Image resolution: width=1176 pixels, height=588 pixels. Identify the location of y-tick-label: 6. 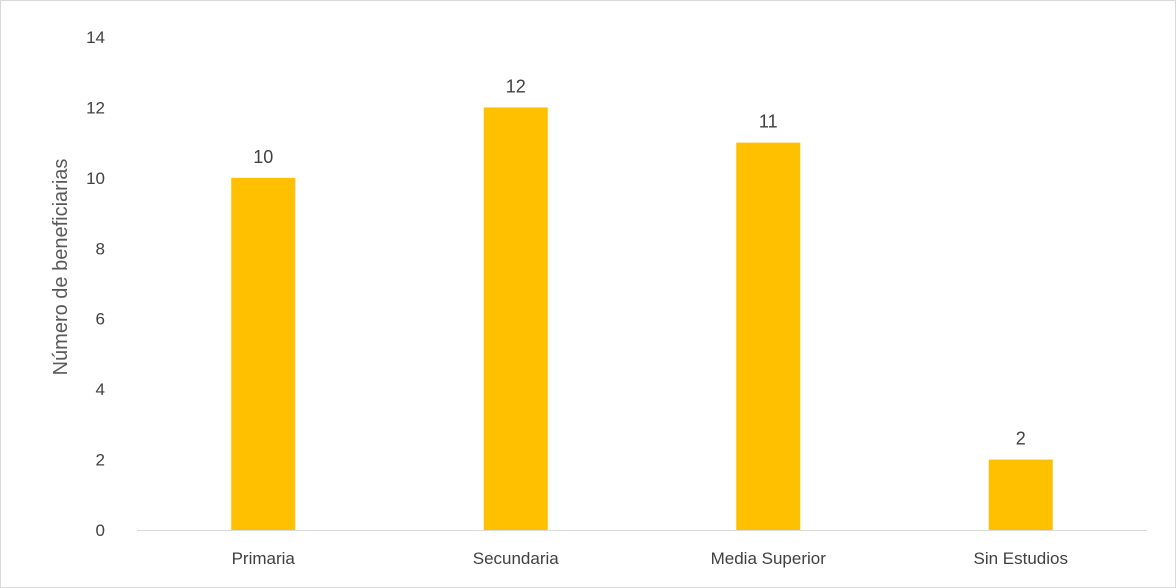
(100, 319).